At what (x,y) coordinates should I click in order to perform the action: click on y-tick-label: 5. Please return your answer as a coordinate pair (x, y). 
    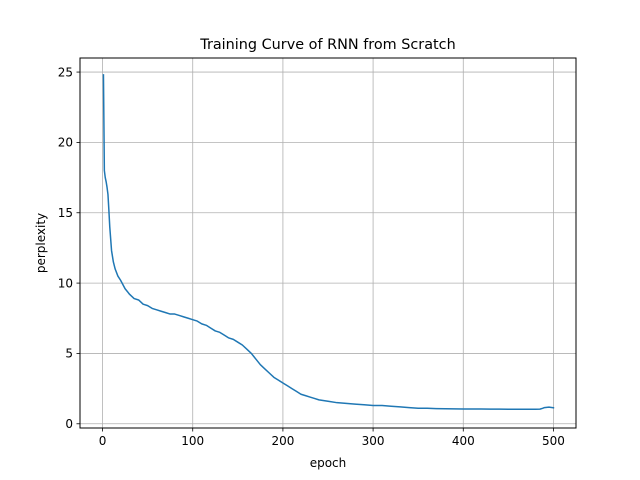
    Looking at the image, I should click on (69, 354).